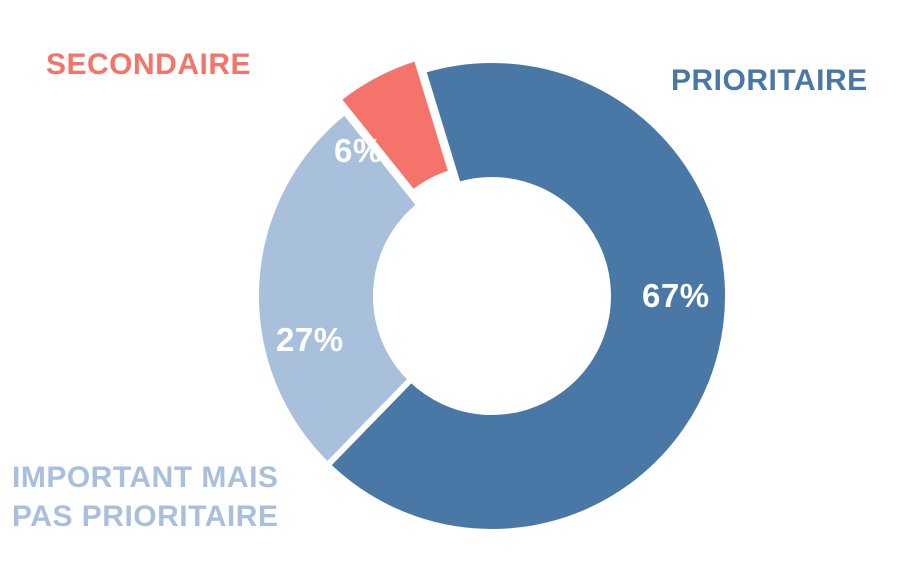  What do you see at coordinates (310, 339) in the screenshot?
I see `datalabel-important: 27%` at bounding box center [310, 339].